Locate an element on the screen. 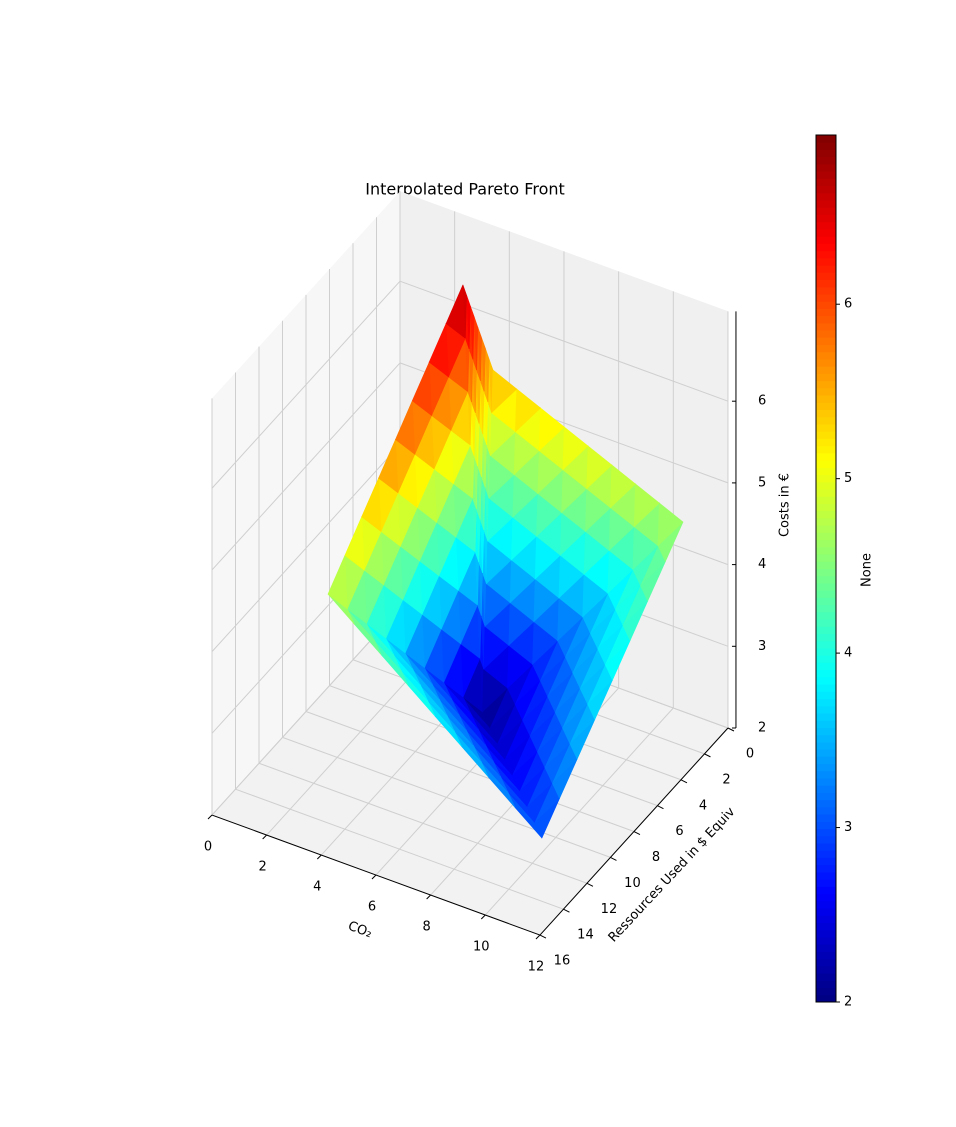 This screenshot has width=956, height=1127. y-tick-label: 14 is located at coordinates (585, 935).